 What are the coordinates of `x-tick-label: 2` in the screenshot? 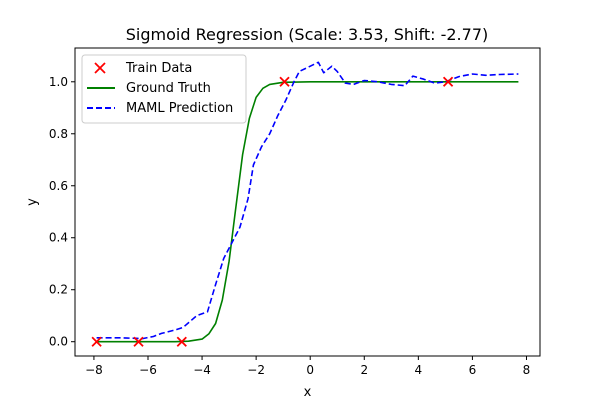 It's located at (364, 370).